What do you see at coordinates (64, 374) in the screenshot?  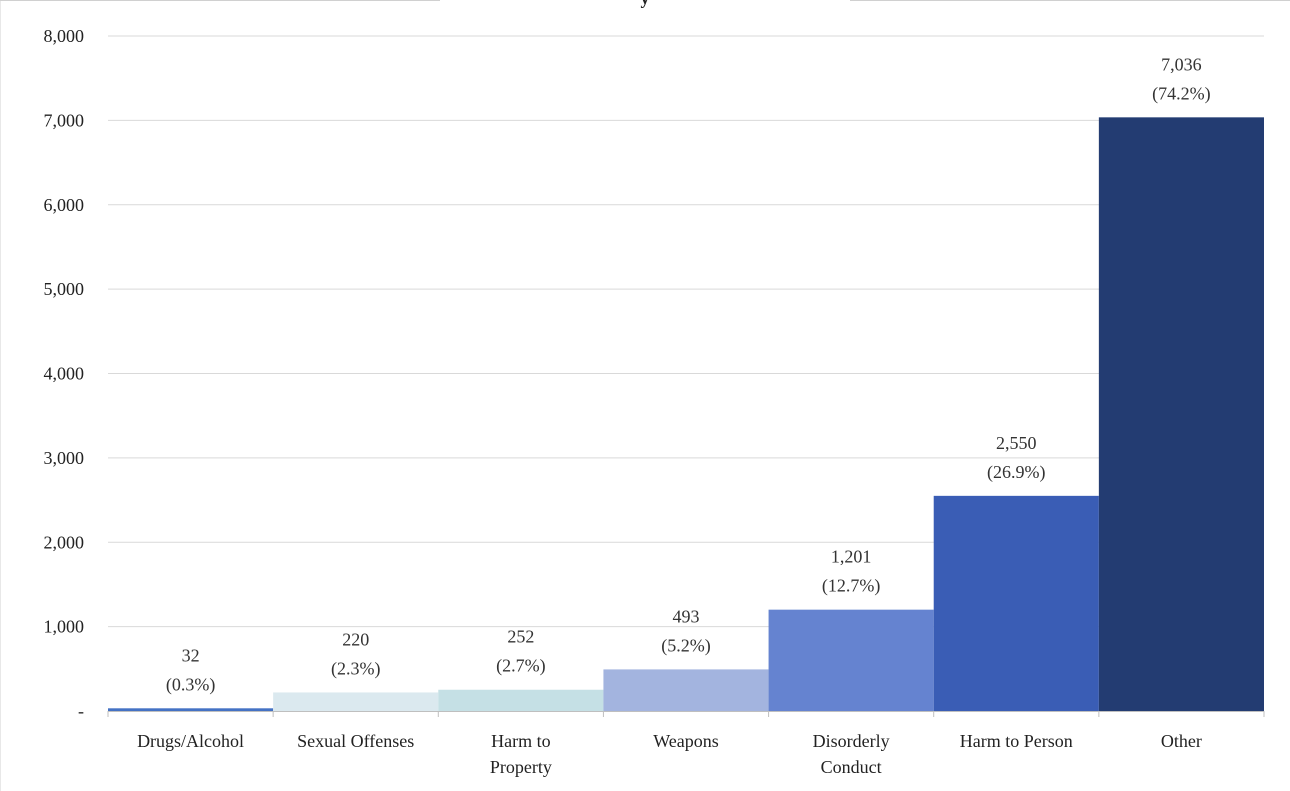 I see `y-tick-label: 4,000` at bounding box center [64, 374].